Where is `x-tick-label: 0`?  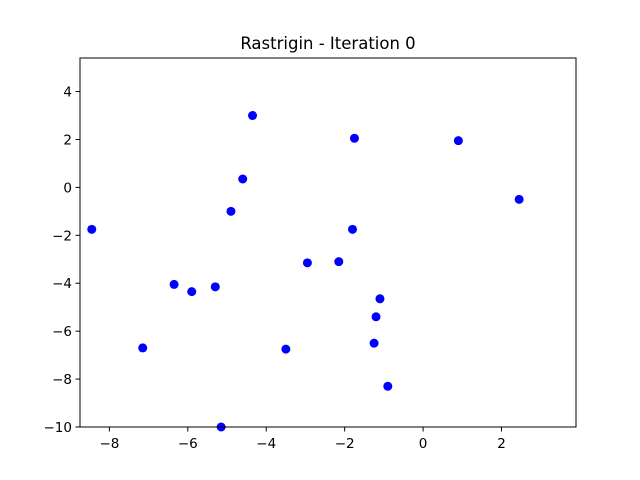
x-tick-label: 0 is located at coordinates (423, 444).